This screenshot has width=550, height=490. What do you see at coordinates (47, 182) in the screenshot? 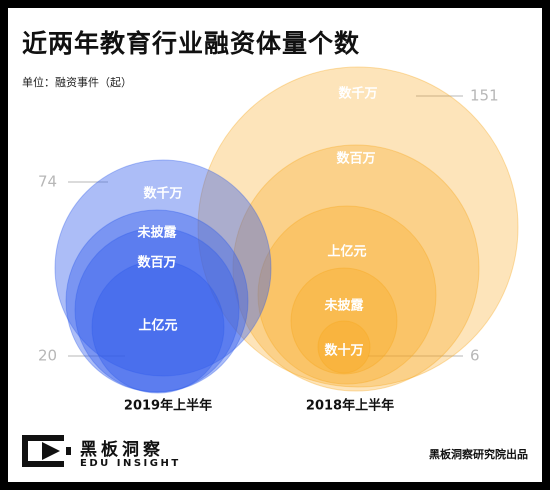
I see `scale-value-label: 74` at bounding box center [47, 182].